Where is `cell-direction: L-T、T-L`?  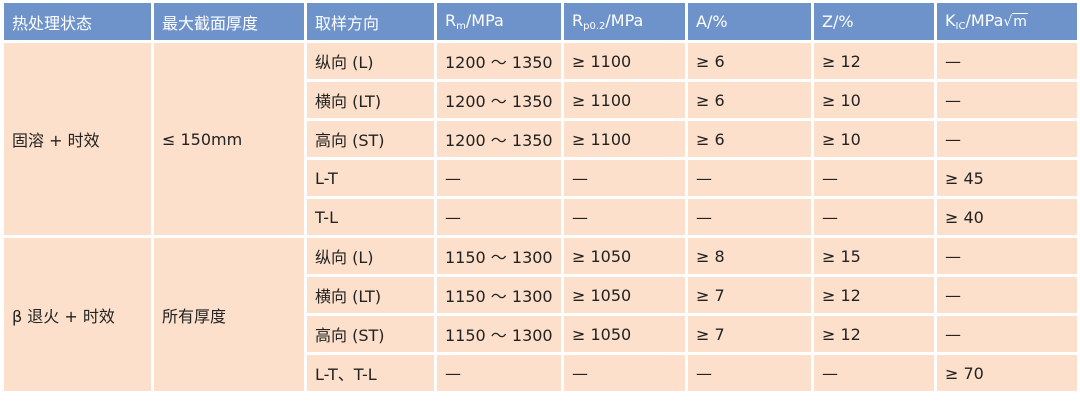 cell-direction: L-T、T-L is located at coordinates (370, 373).